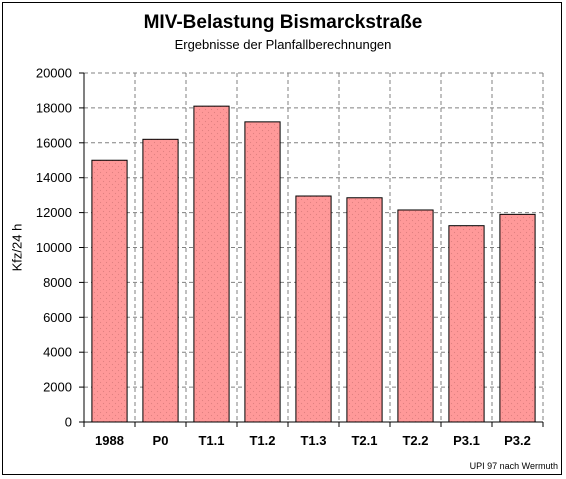 This screenshot has height=479, width=566. Describe the element at coordinates (57, 387) in the screenshot. I see `y-tick-label: 2000` at that location.